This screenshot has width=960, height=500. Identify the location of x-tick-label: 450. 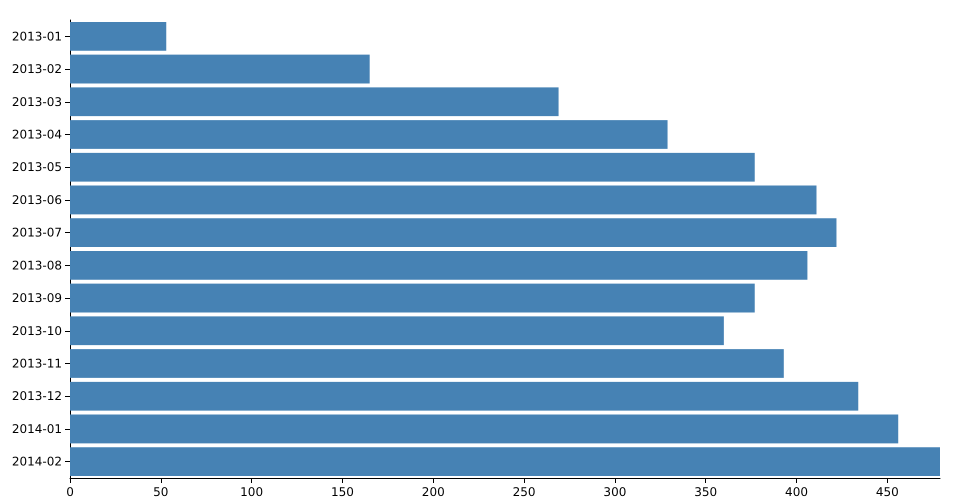
(887, 492).